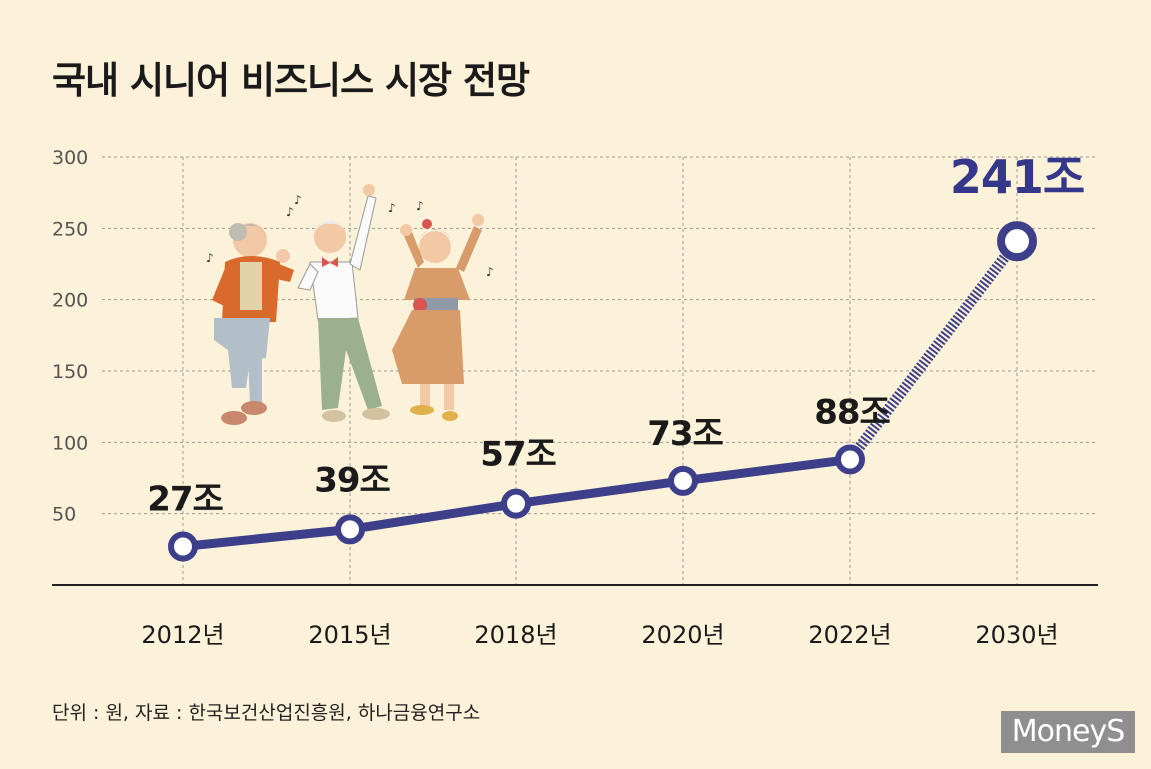 This screenshot has height=769, width=1151. I want to click on x-tick-label: 2015년, so click(349, 635).